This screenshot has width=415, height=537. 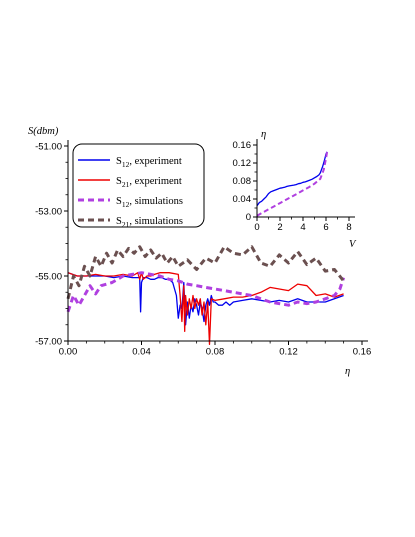 I want to click on legend-label-1: S21, experiment, so click(x=149, y=182).